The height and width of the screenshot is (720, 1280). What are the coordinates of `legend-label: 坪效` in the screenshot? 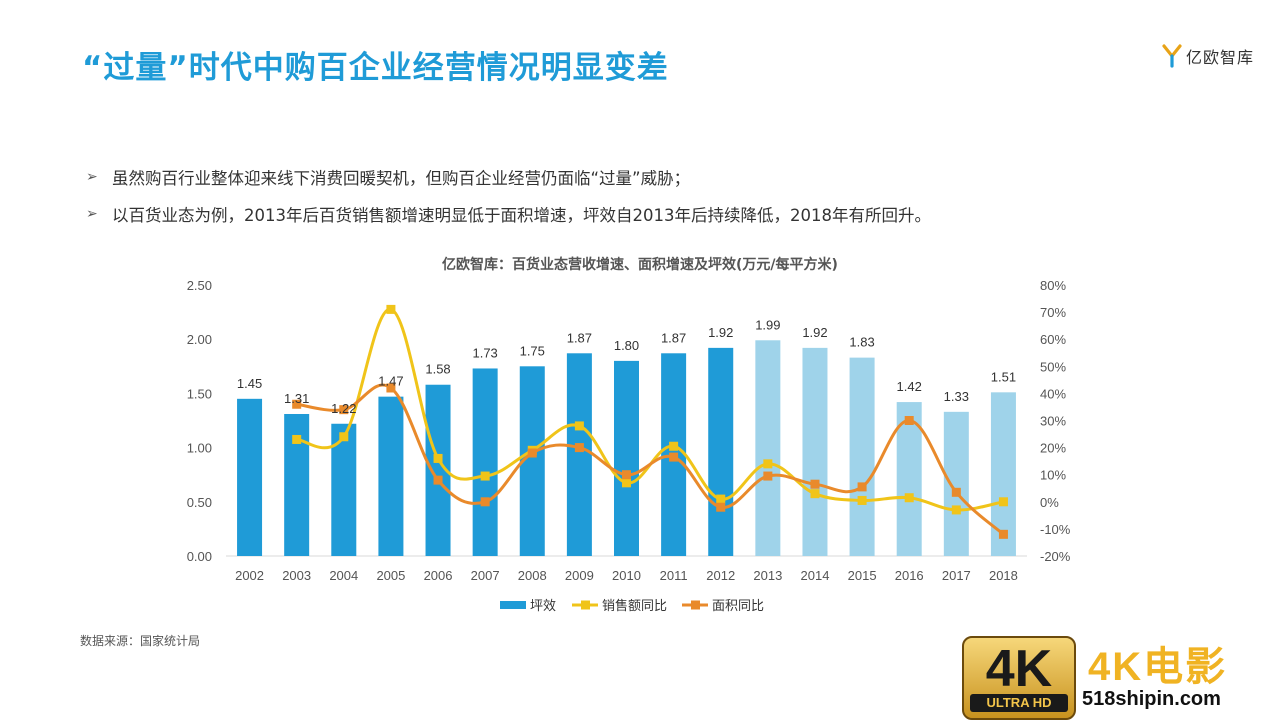 It's located at (543, 606).